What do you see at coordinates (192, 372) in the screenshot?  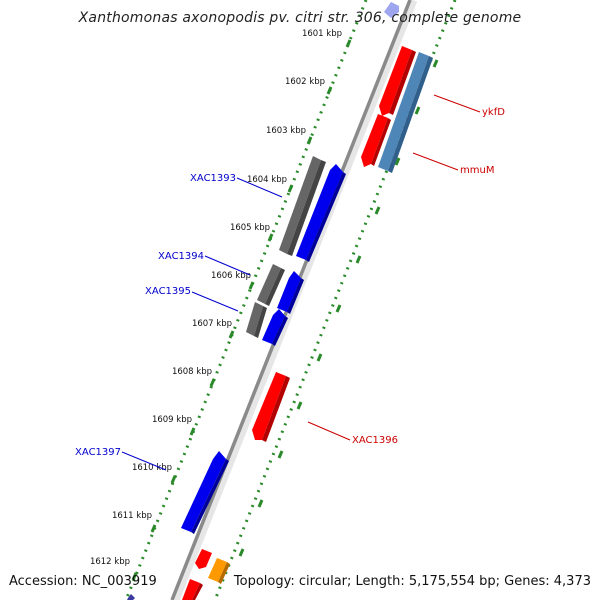 I see `tick-label: 1608 kbp` at bounding box center [192, 372].